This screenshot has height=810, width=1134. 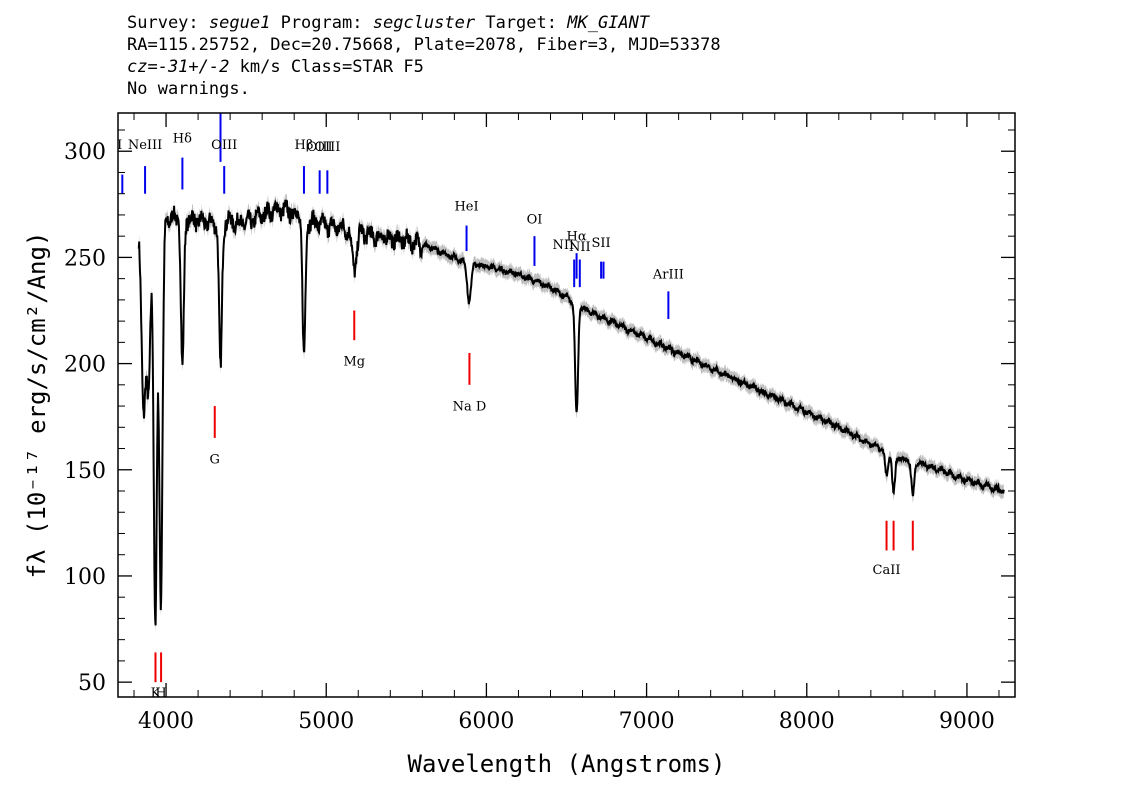 I want to click on emission-line-label: ArIII, so click(x=668, y=275).